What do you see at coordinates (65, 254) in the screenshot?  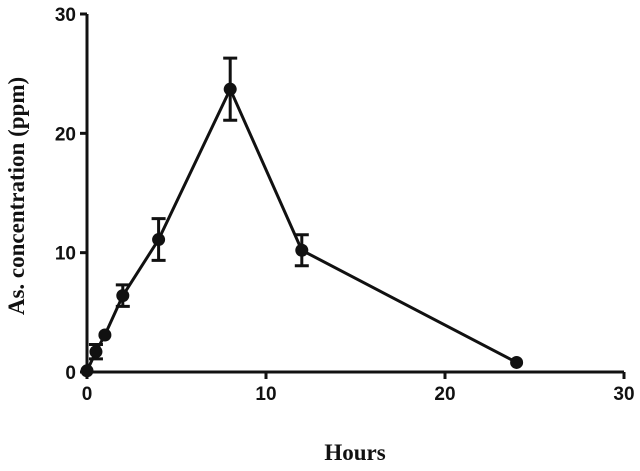 I see `y-tick-label: 10` at bounding box center [65, 254].